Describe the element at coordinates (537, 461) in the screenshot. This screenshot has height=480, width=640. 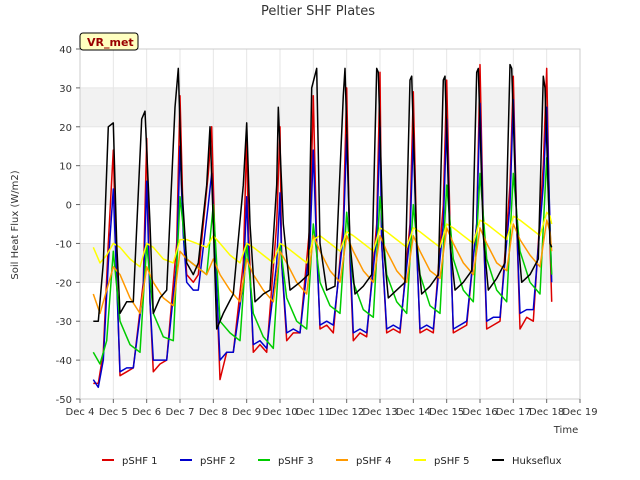
I see `legend-label: Hukseflux` at that location.